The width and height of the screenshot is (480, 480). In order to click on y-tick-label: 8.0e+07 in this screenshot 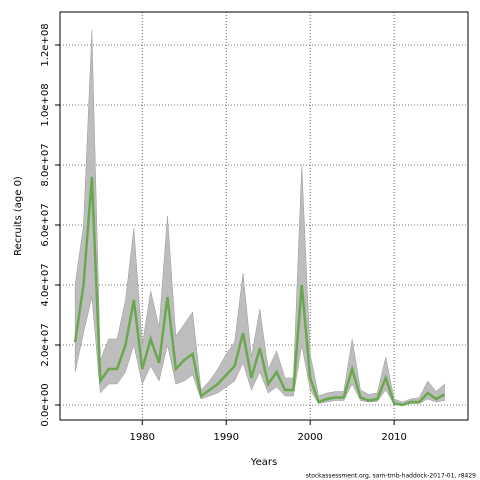, I will do `click(45, 164)`.